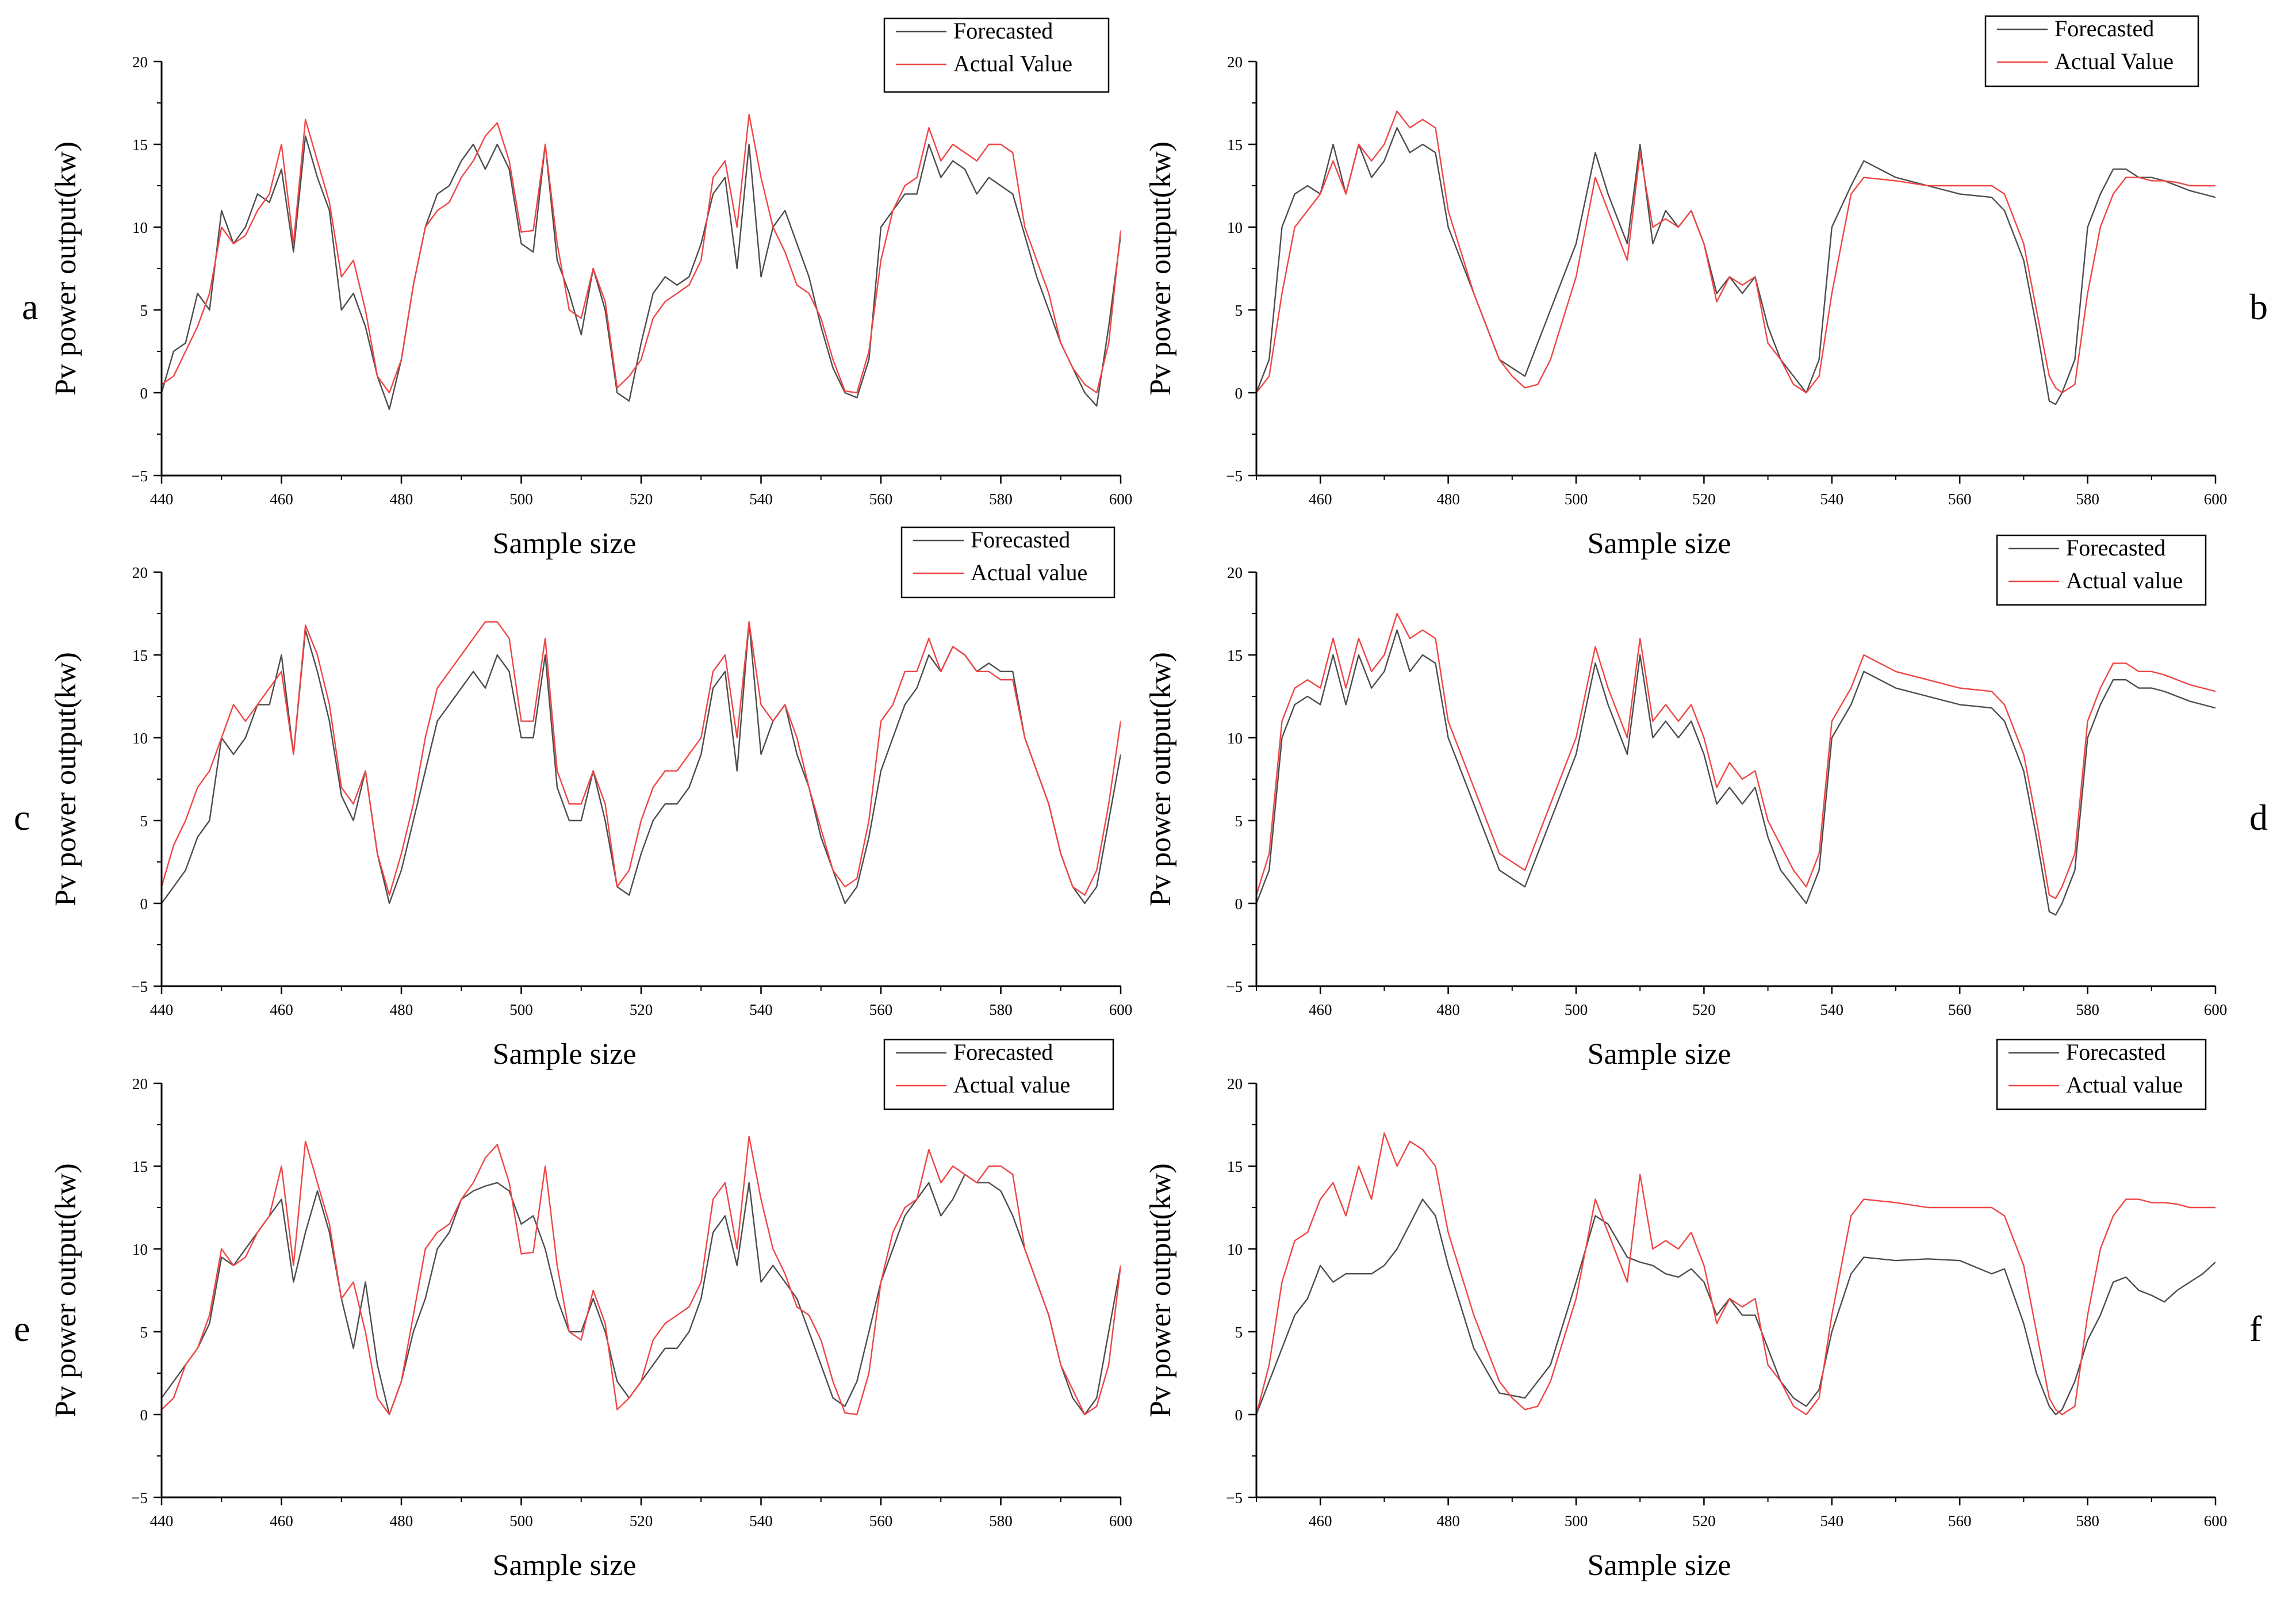 The height and width of the screenshot is (1602, 2296). What do you see at coordinates (281, 1010) in the screenshot?
I see `x-tick-label-c: 460` at bounding box center [281, 1010].